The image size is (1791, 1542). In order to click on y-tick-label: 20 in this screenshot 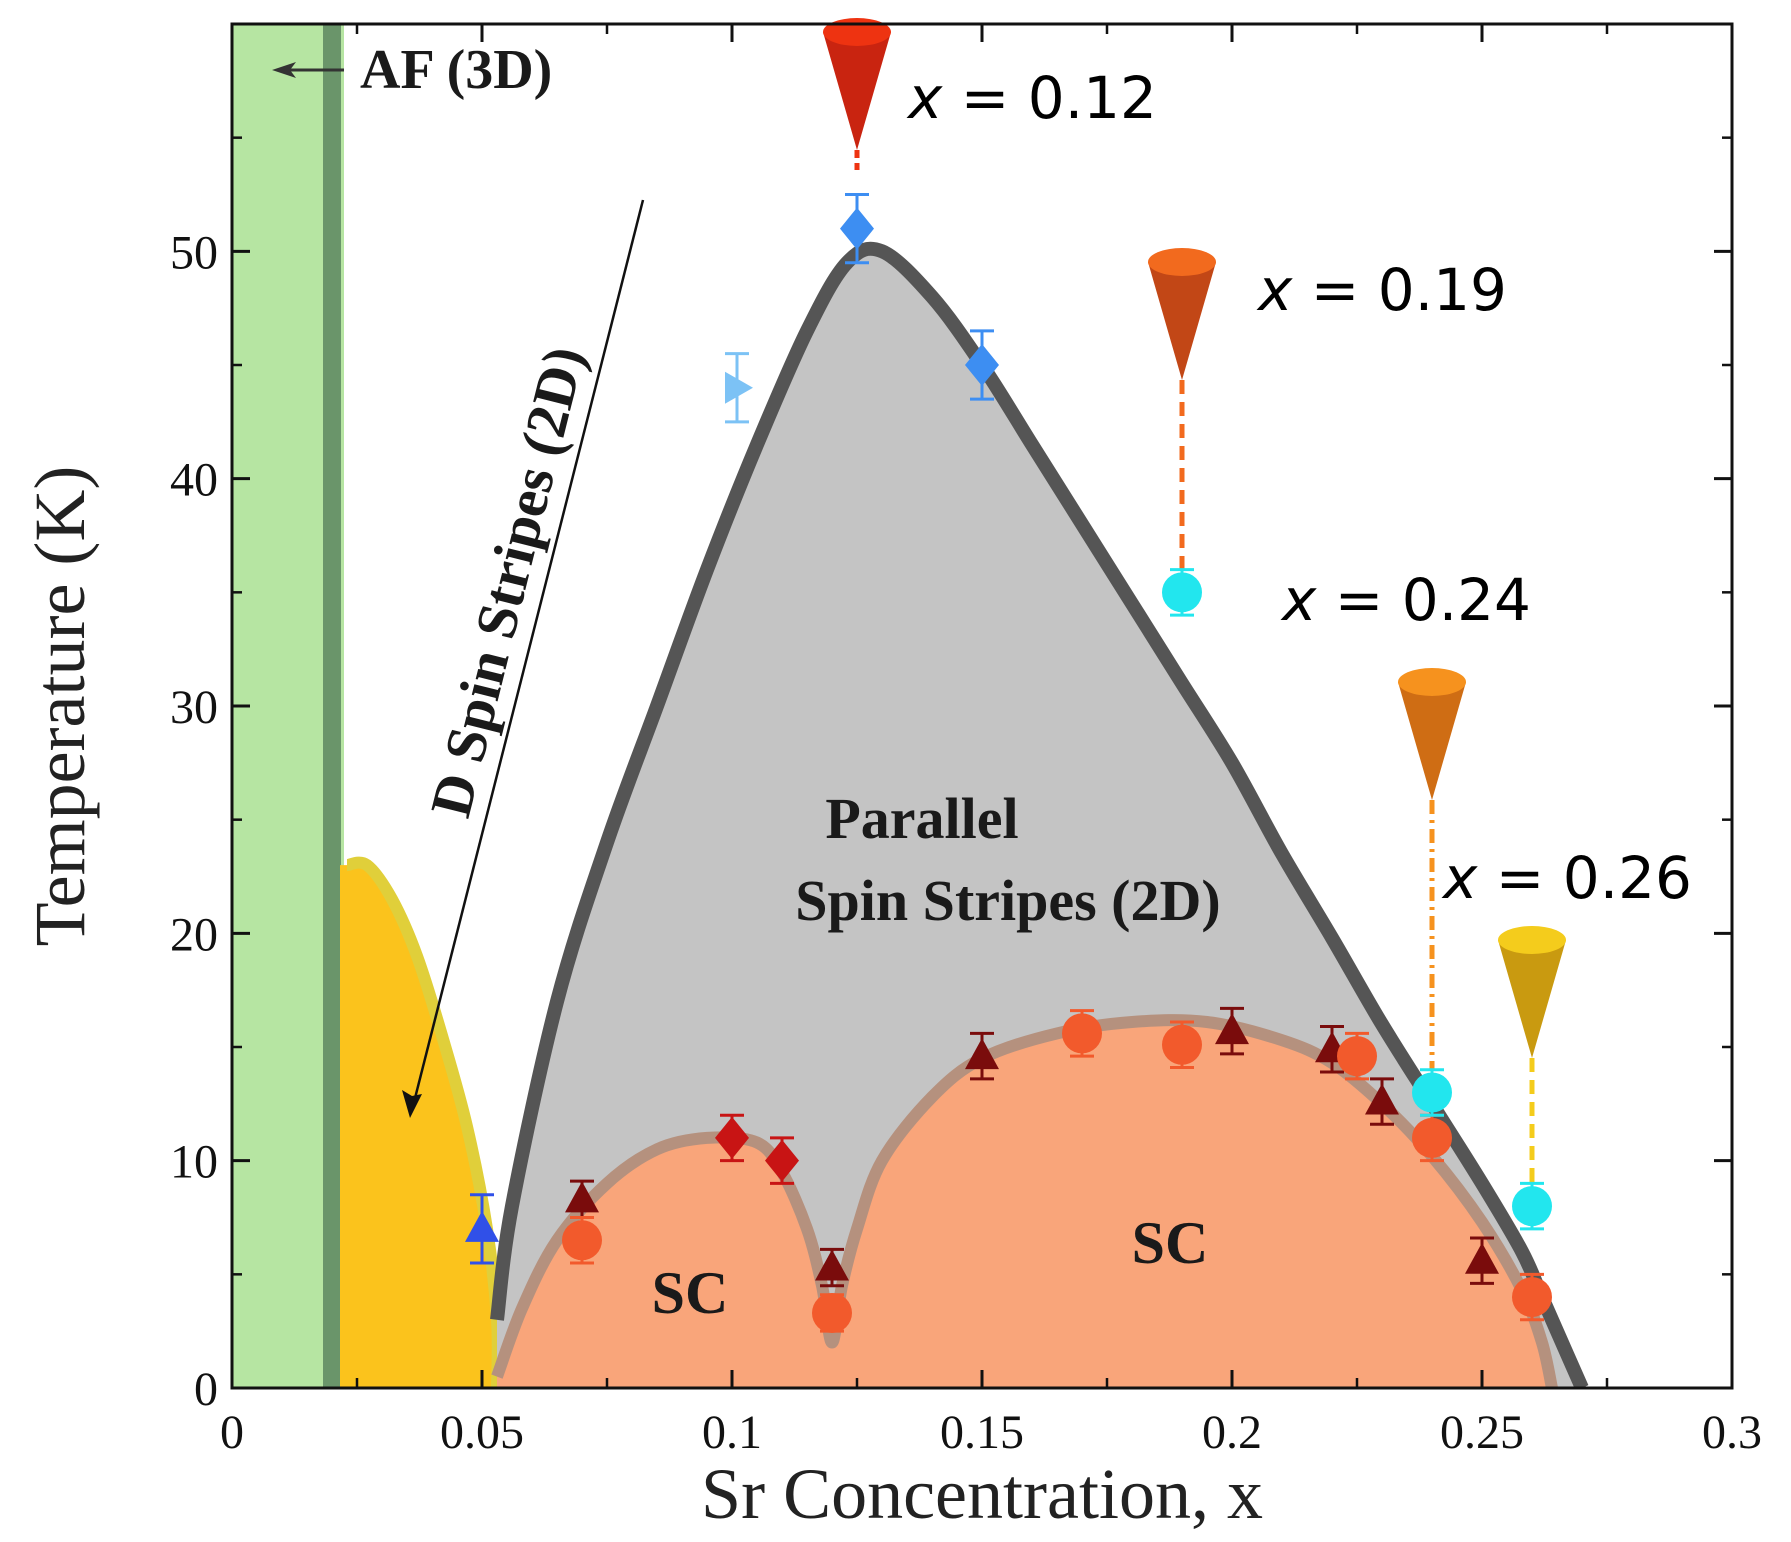, I will do `click(194, 934)`.